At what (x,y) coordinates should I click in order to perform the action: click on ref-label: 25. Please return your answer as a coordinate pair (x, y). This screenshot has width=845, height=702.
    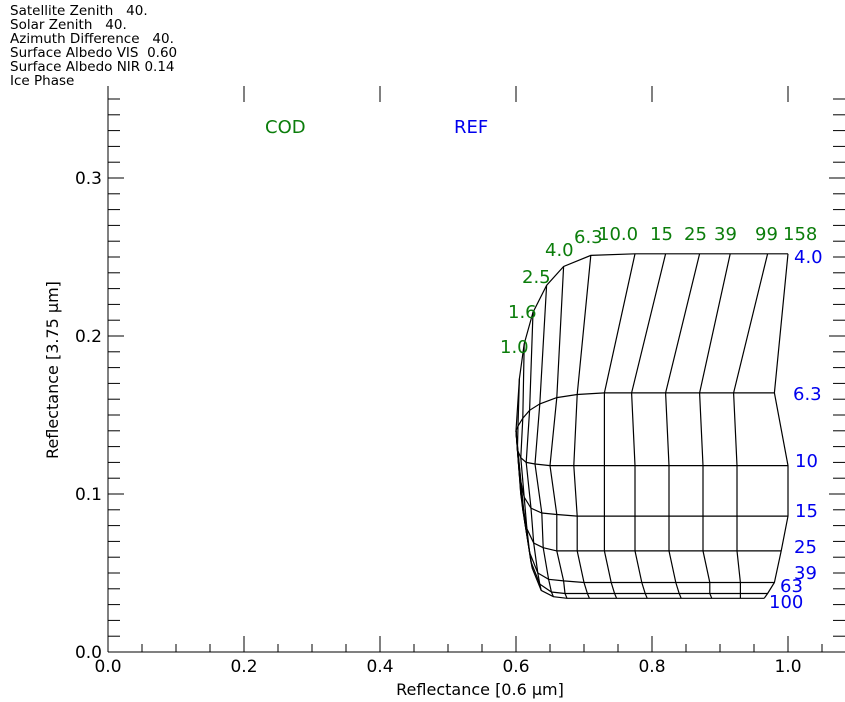
    Looking at the image, I should click on (805, 547).